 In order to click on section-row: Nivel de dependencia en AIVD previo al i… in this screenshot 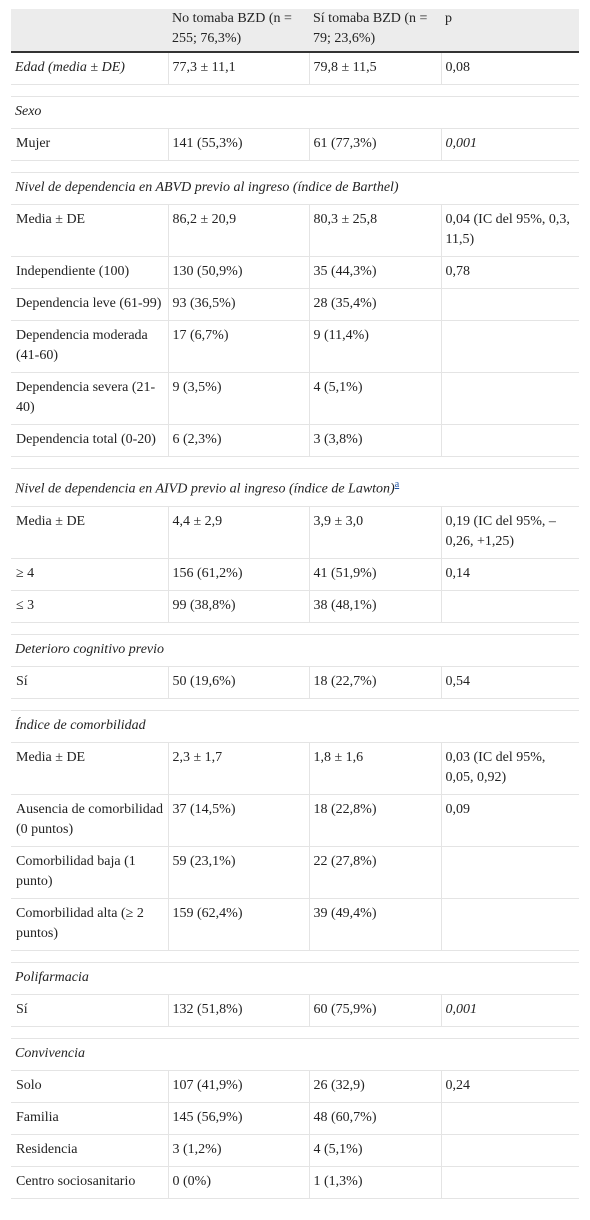, I will do `click(295, 487)`.